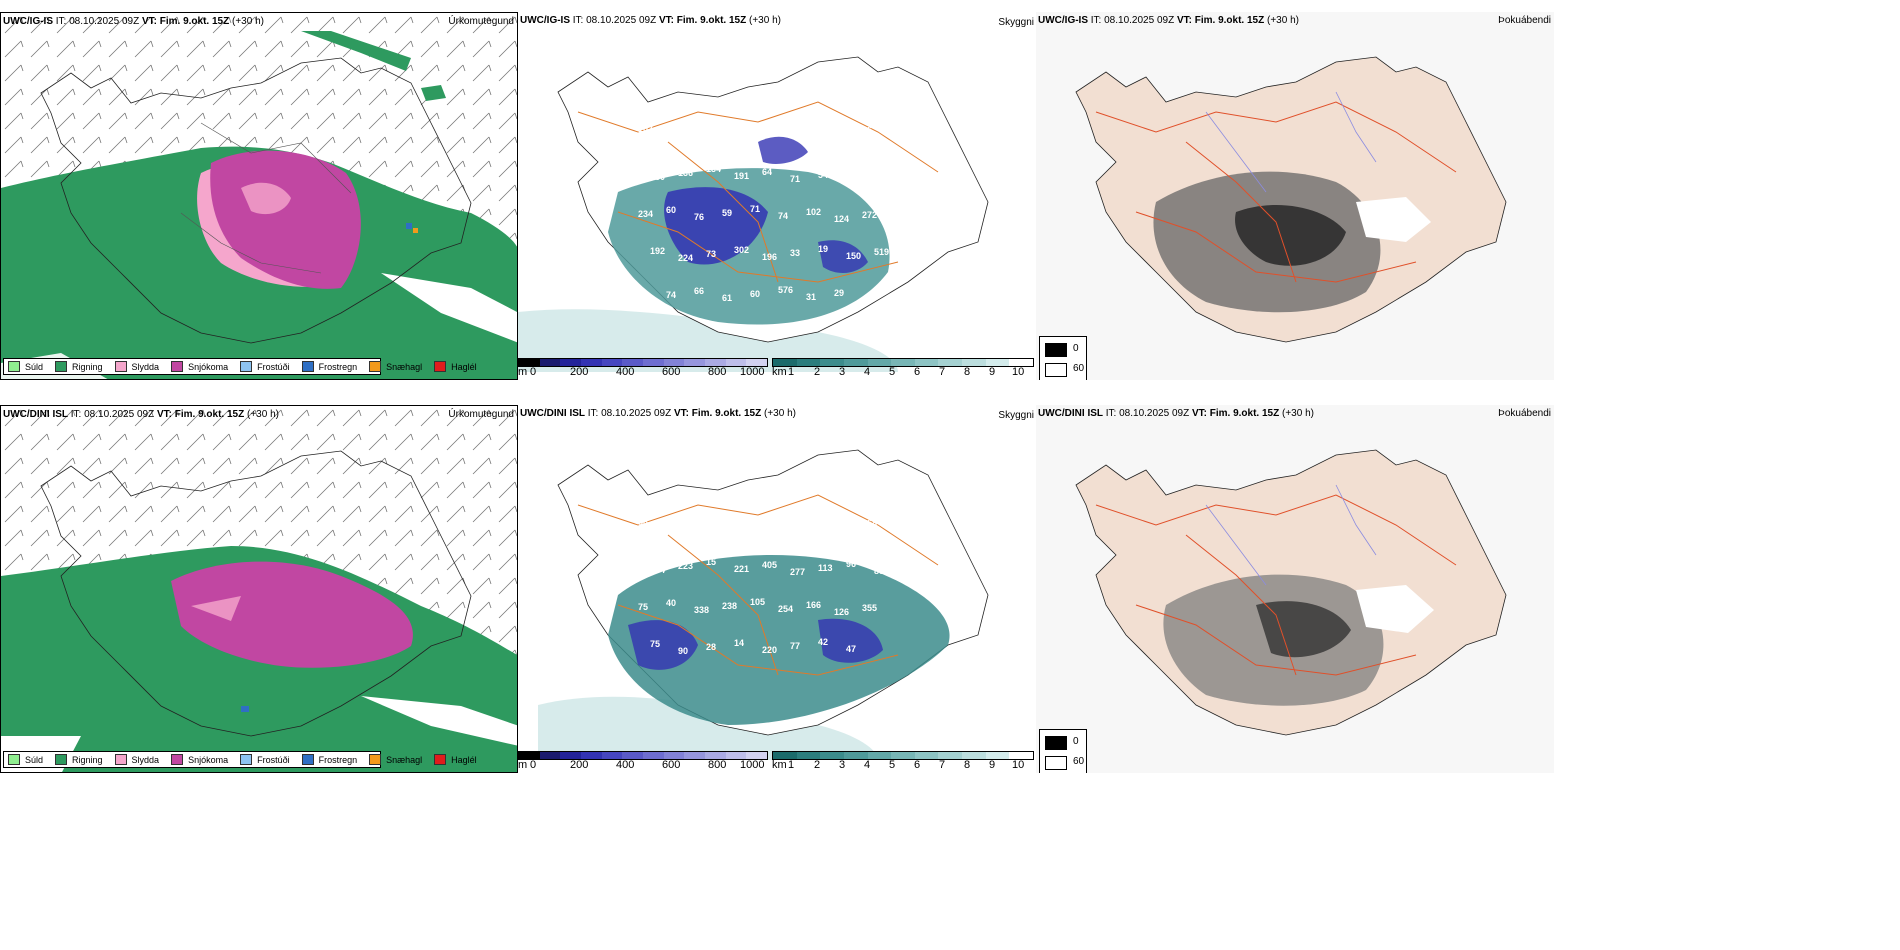  I want to click on cloudbase-value-label: 241, so click(813, 531).